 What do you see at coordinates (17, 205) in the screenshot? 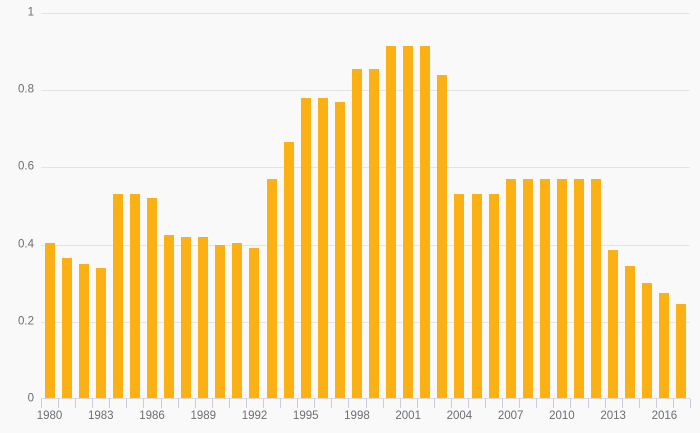
I see `y-axis: 0 0.2 0.4 0.6 0.8 1` at bounding box center [17, 205].